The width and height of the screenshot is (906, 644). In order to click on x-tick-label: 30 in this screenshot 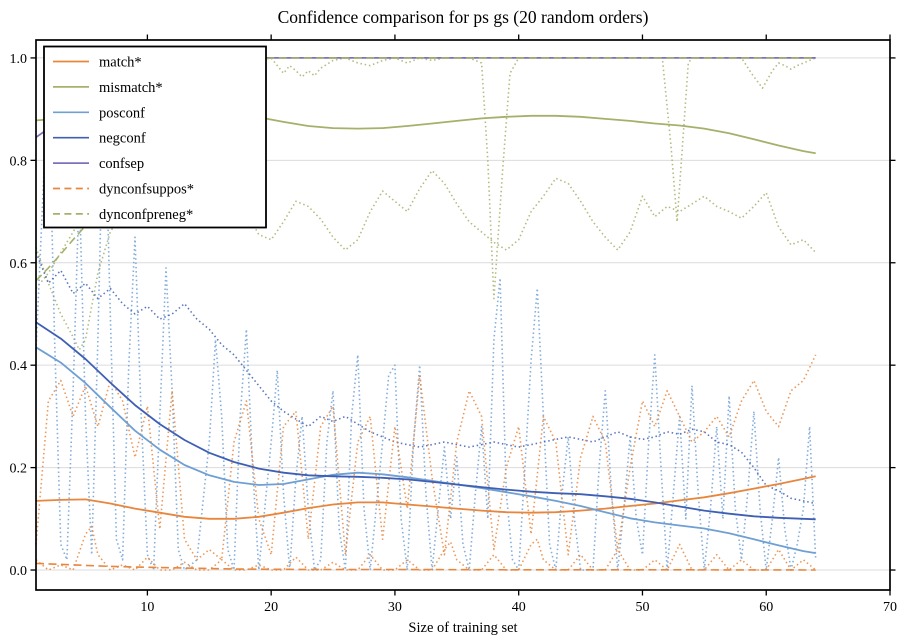, I will do `click(395, 607)`.